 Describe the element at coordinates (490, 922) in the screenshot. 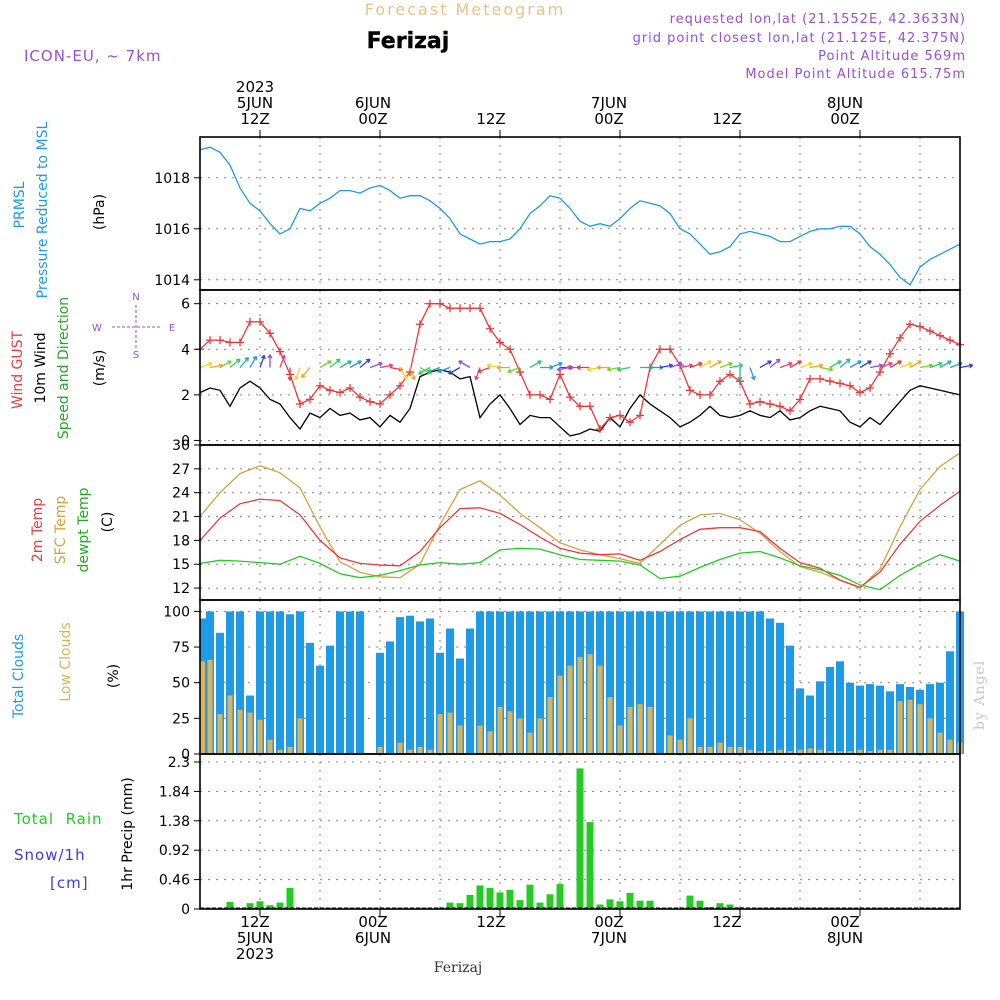

I see `bottom-time-label: 12Z` at that location.